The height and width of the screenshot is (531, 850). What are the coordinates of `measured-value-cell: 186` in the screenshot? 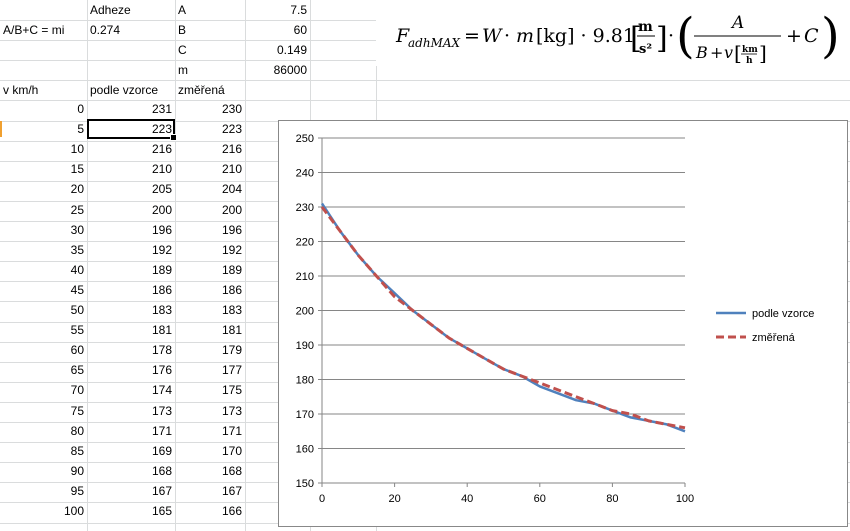 It's located at (231, 290).